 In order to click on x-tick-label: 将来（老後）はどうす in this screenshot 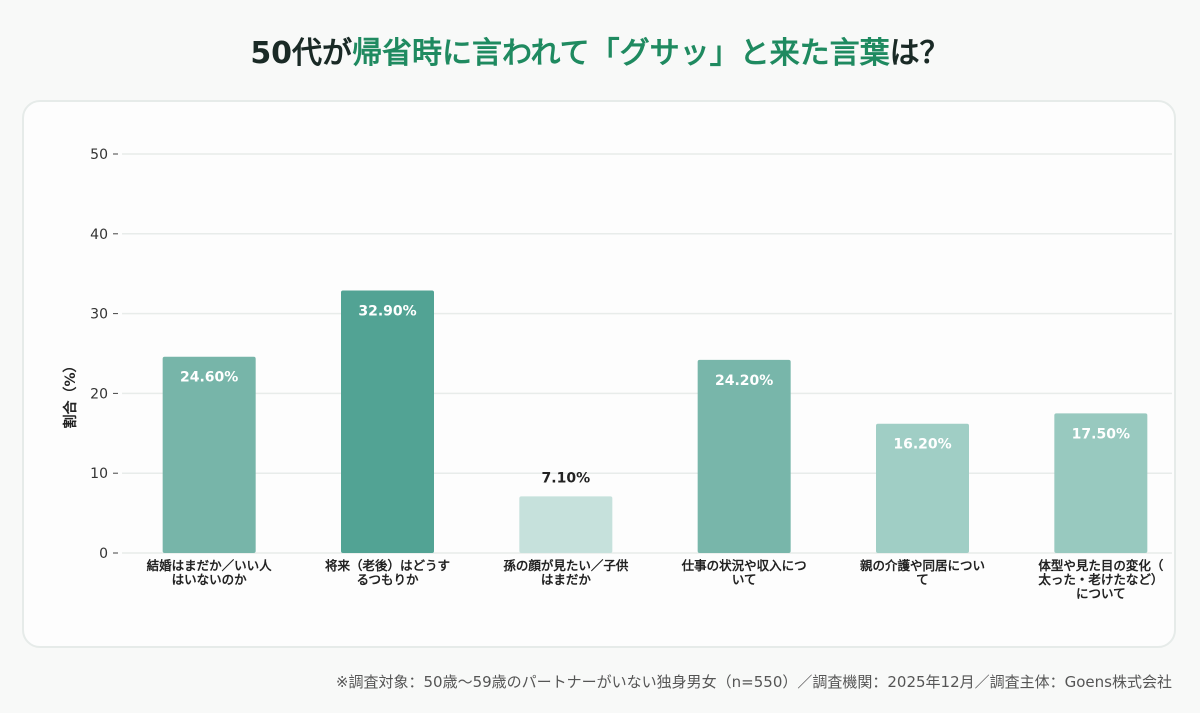, I will do `click(387, 565)`.